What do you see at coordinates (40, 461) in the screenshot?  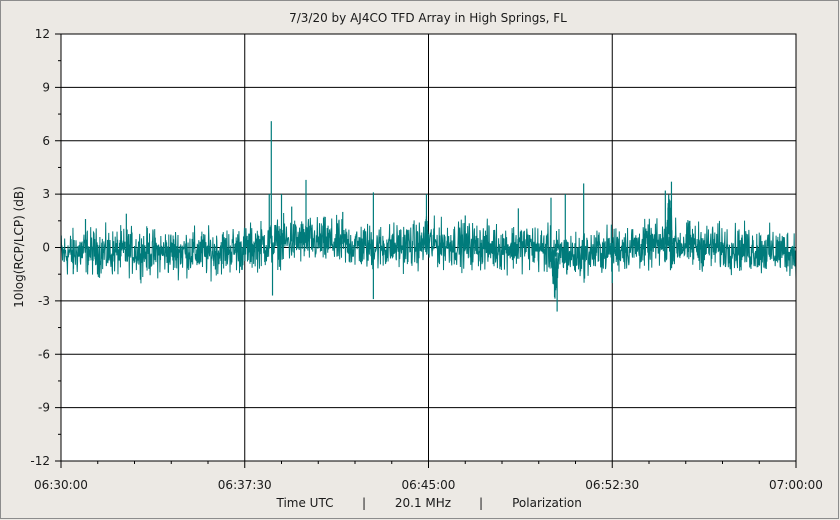 I see `y-tick-label: -12` at bounding box center [40, 461].